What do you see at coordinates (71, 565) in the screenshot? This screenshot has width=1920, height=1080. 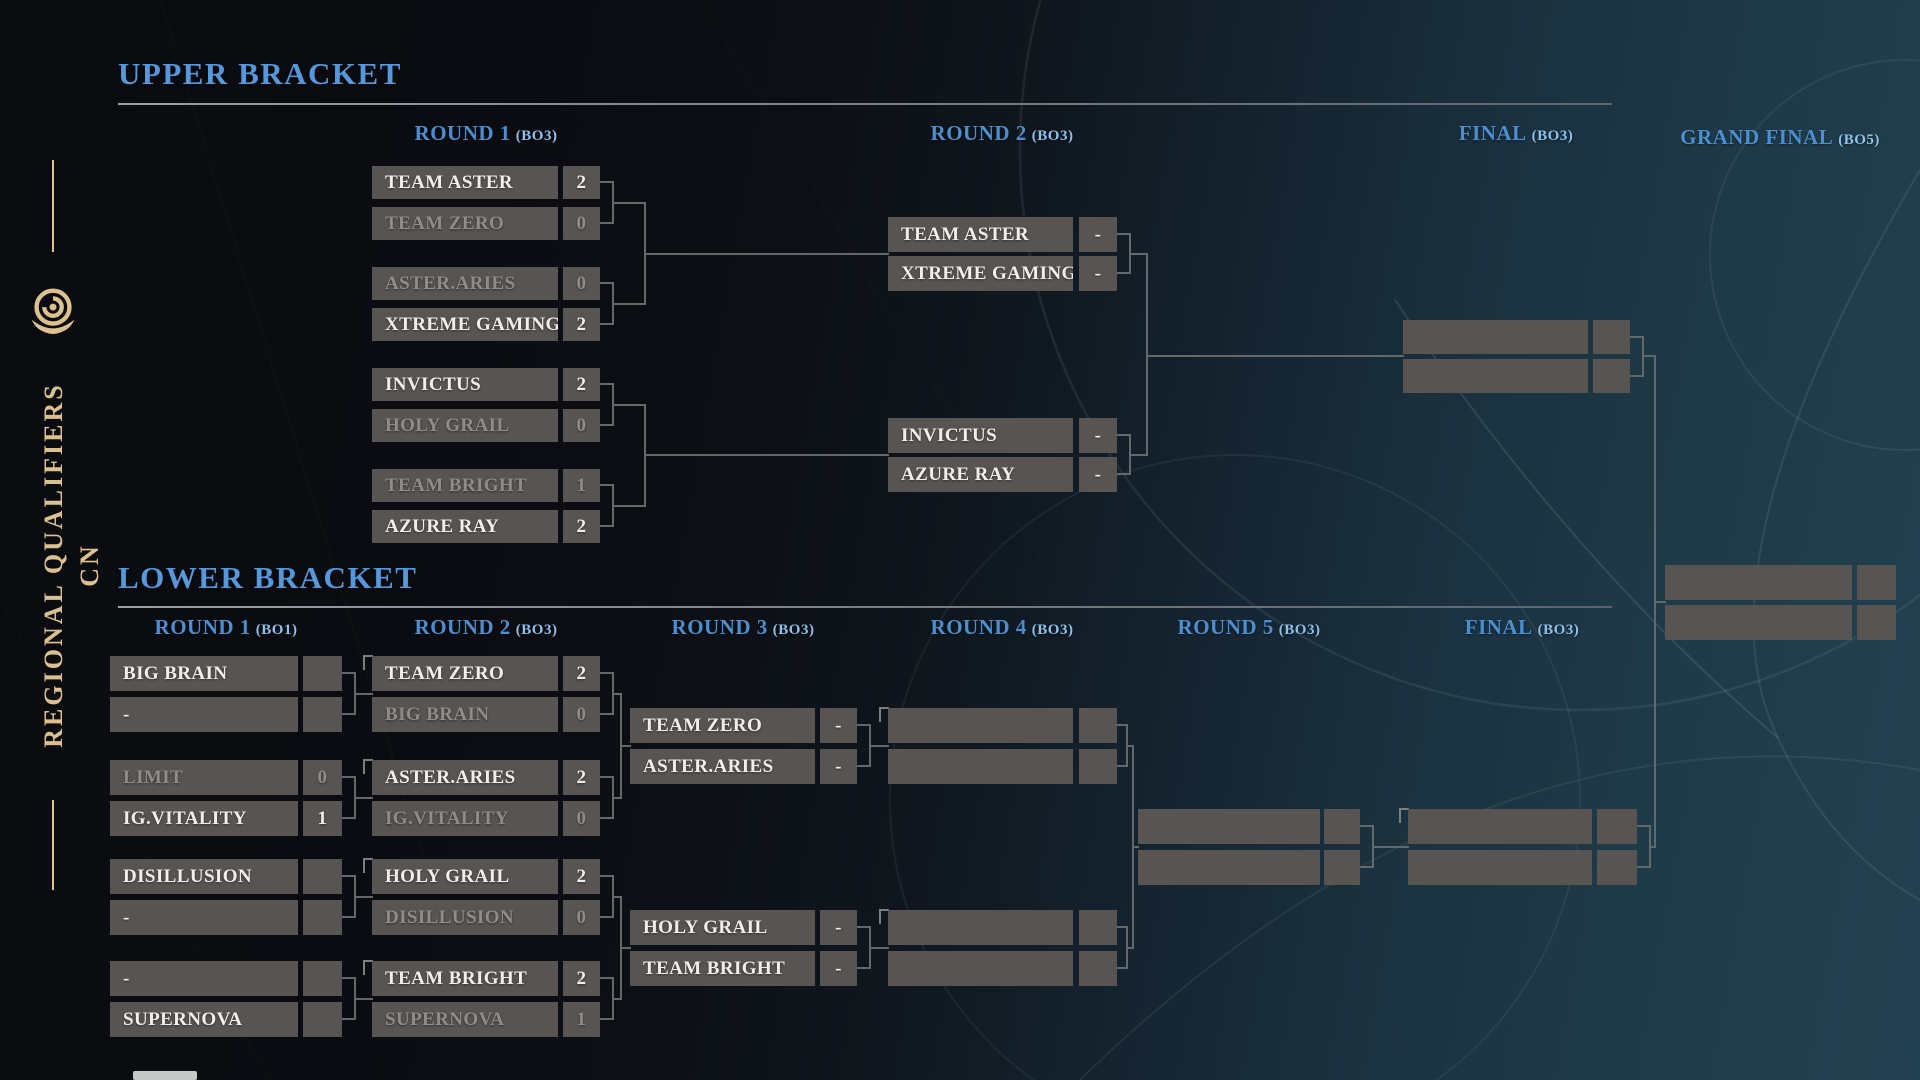 I see `event-title: REGIONAL QUALIFIERS CN` at bounding box center [71, 565].